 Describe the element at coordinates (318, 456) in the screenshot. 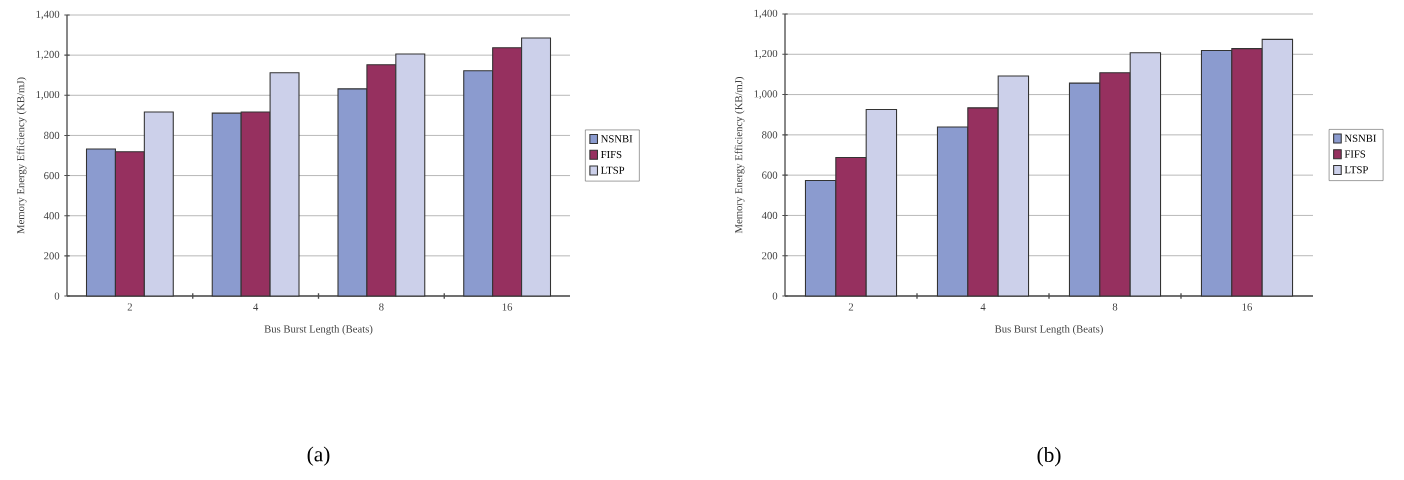

I see `text: (a)` at that location.